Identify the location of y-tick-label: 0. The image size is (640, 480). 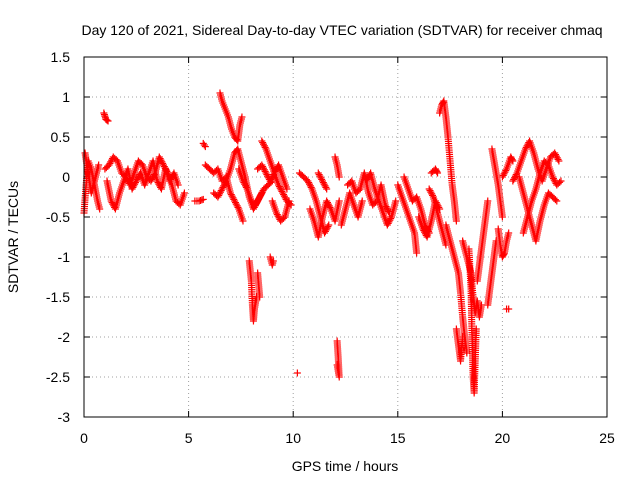
(66, 177).